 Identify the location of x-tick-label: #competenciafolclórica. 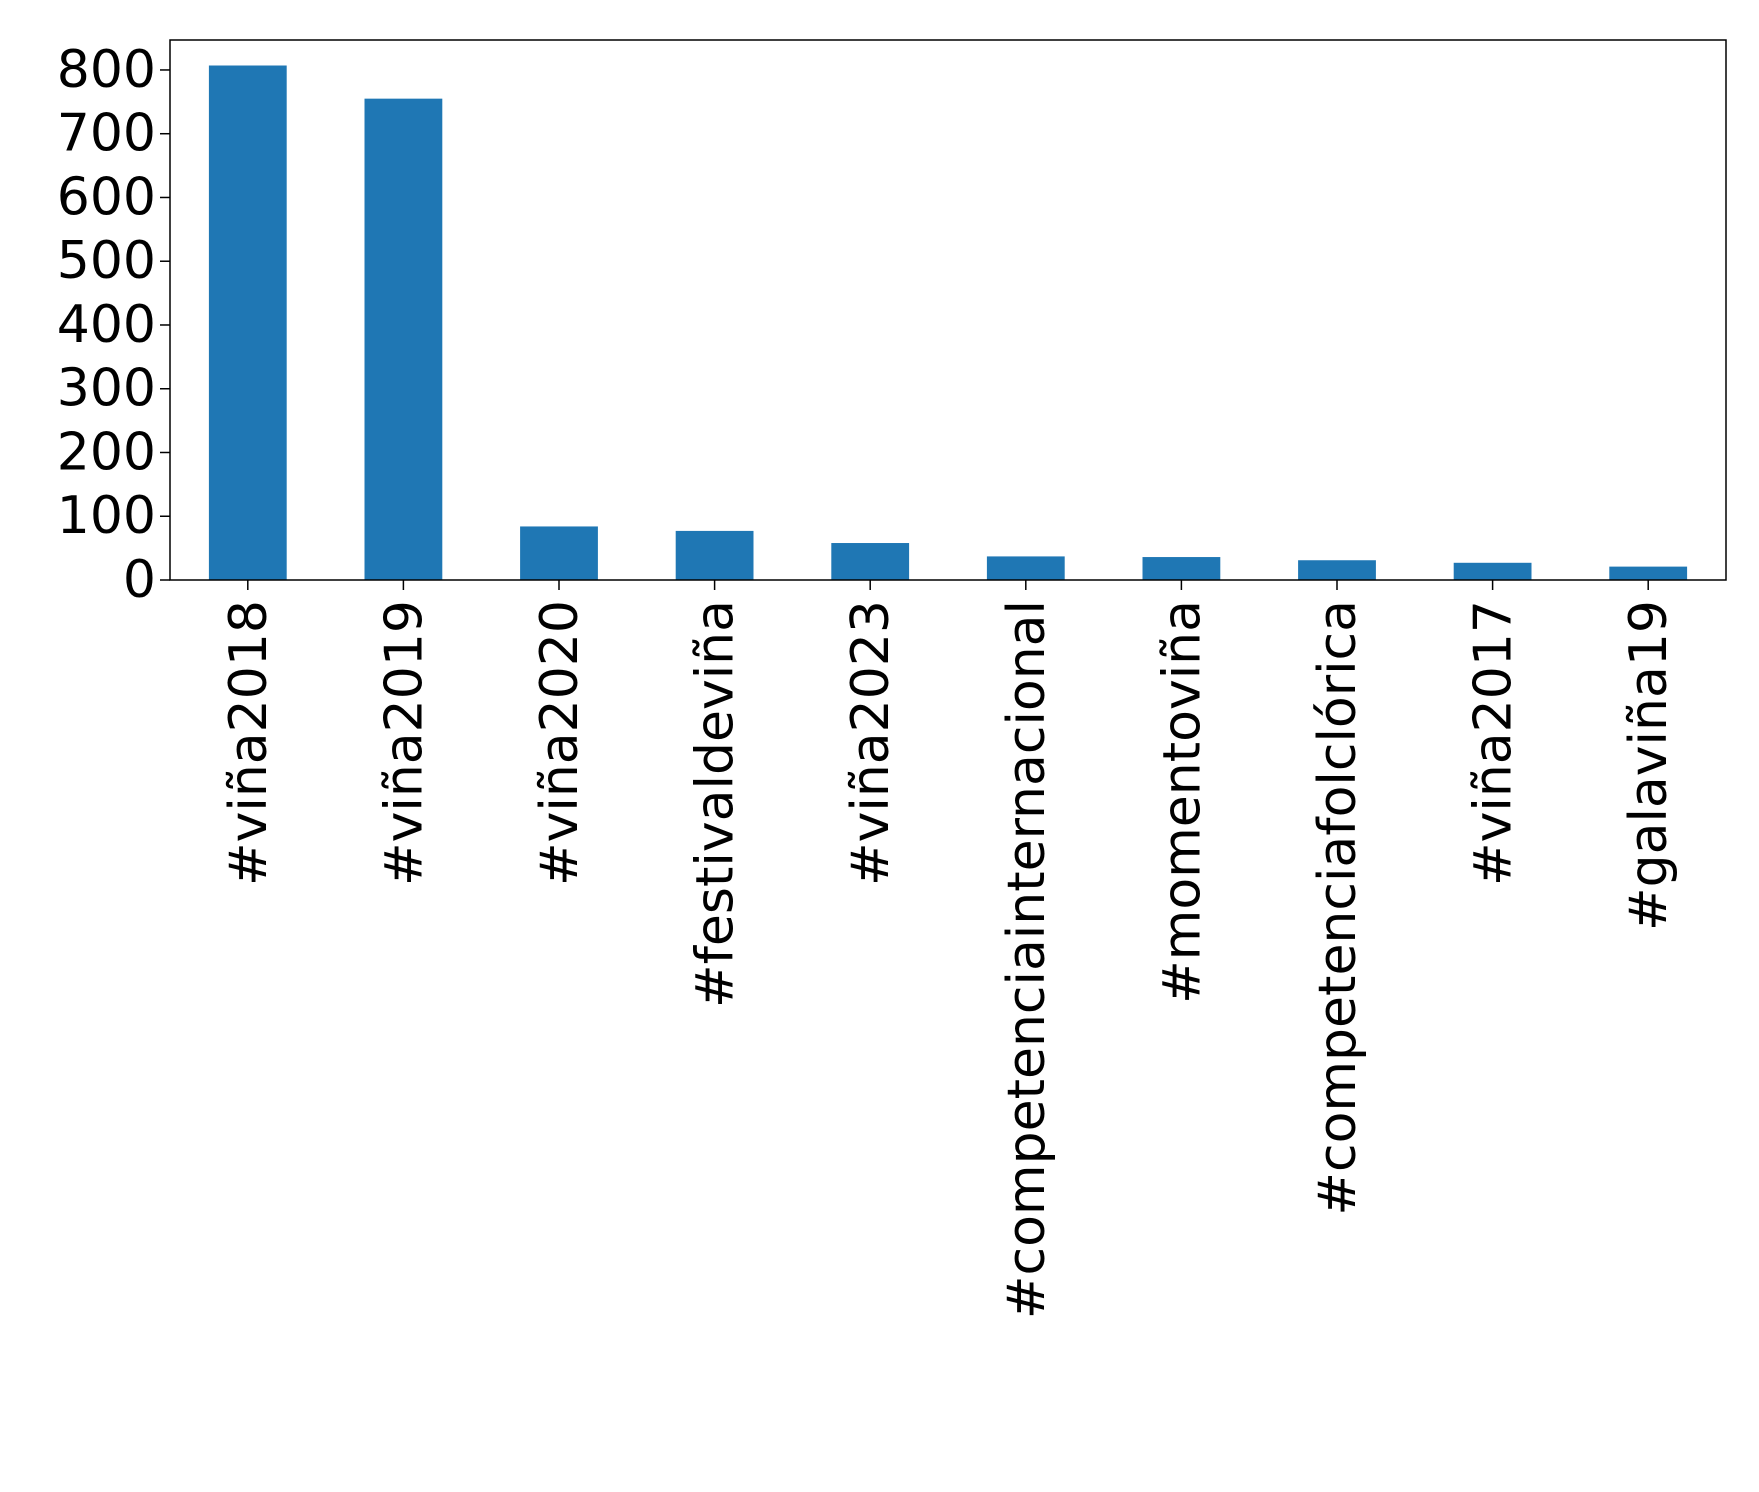
(1338, 908).